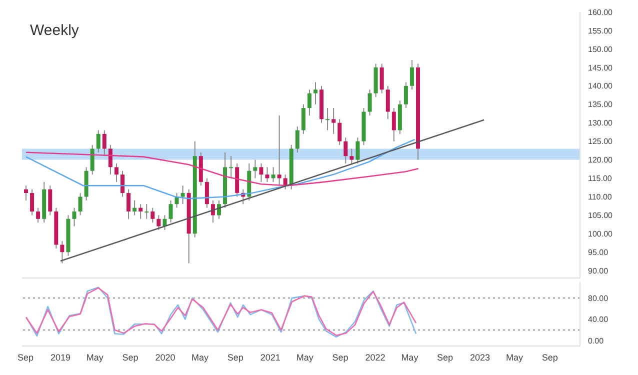  Describe the element at coordinates (375, 357) in the screenshot. I see `x-tick-label: 2022` at that location.